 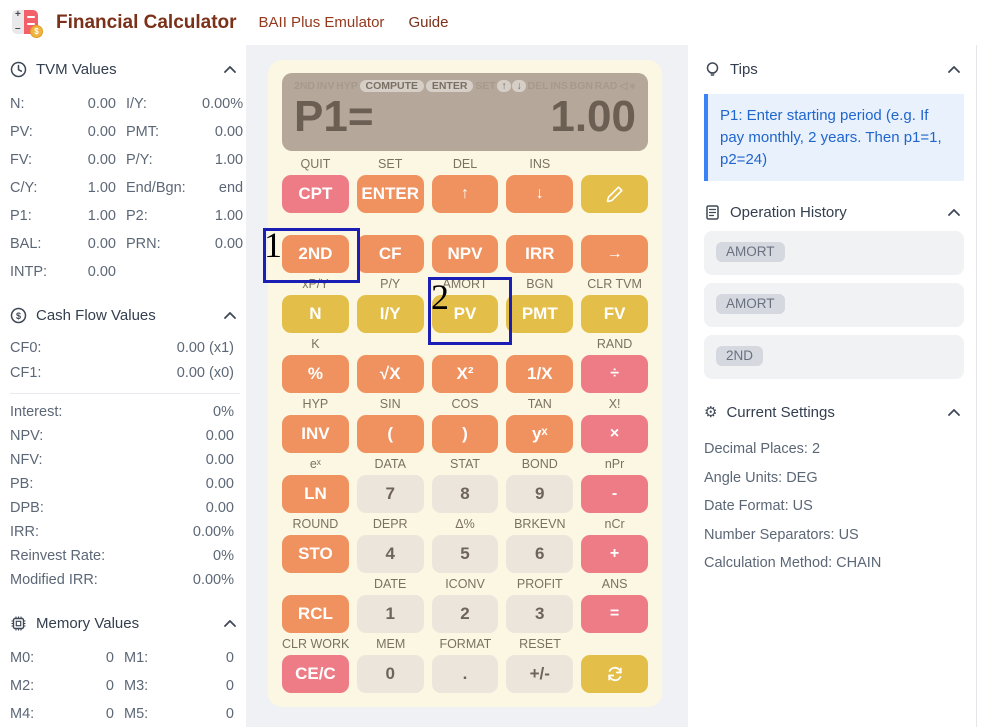 What do you see at coordinates (22, 714) in the screenshot?
I see `memory-label: M4:` at bounding box center [22, 714].